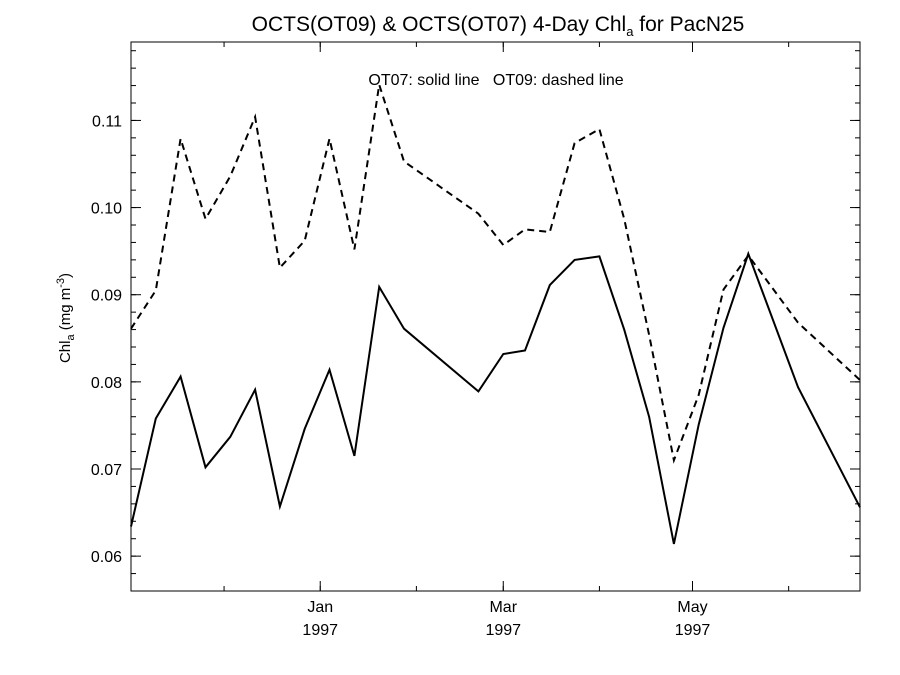 The image size is (900, 675). Describe the element at coordinates (692, 607) in the screenshot. I see `x-tick-label: May` at that location.